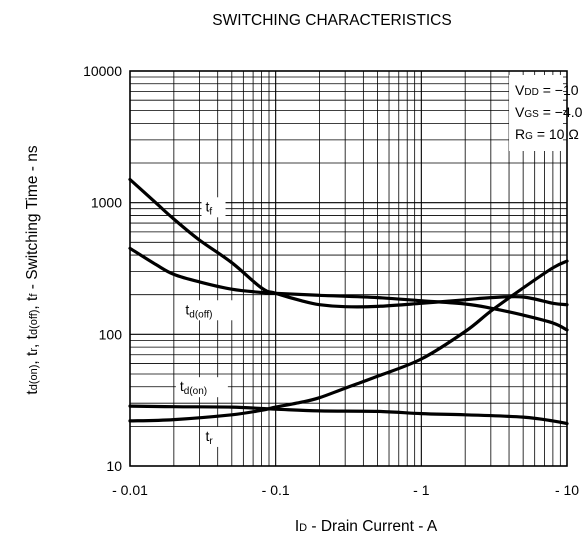 Image resolution: width=582 pixels, height=539 pixels. Describe the element at coordinates (547, 134) in the screenshot. I see `condition-text: RG = 10 Ω` at that location.